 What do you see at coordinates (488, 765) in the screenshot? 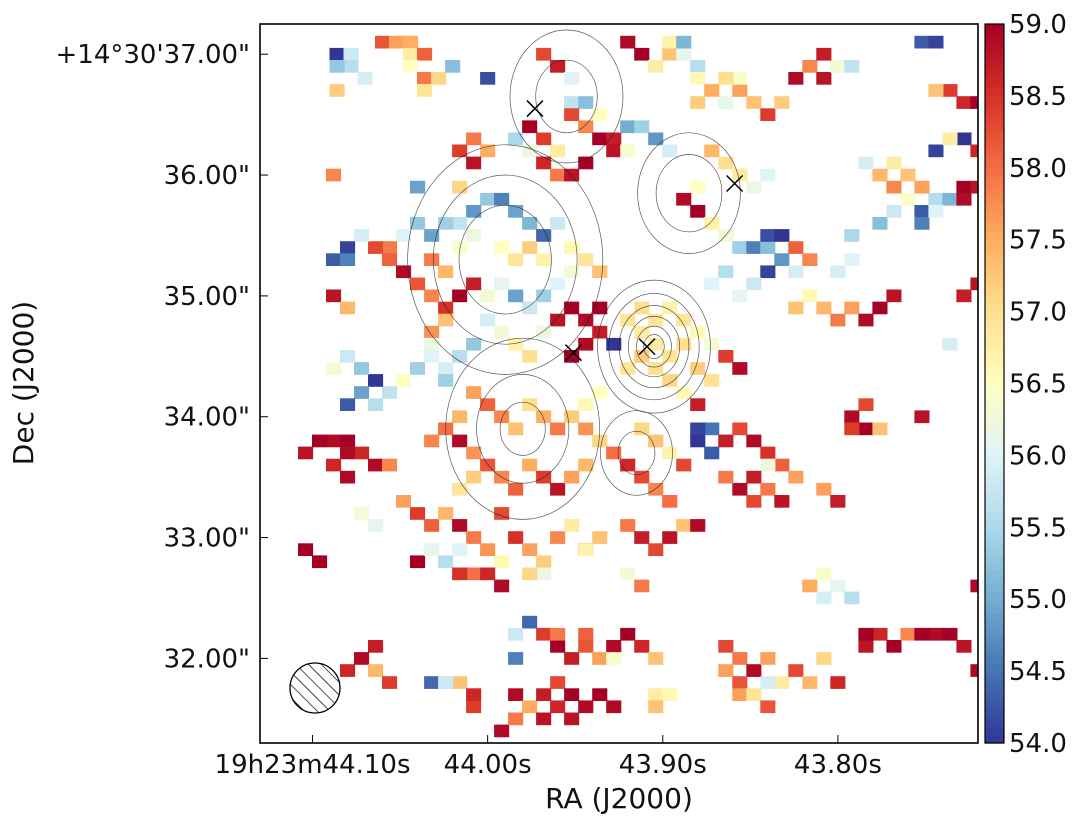
I see `x-tick-label: 44.00s` at bounding box center [488, 765].